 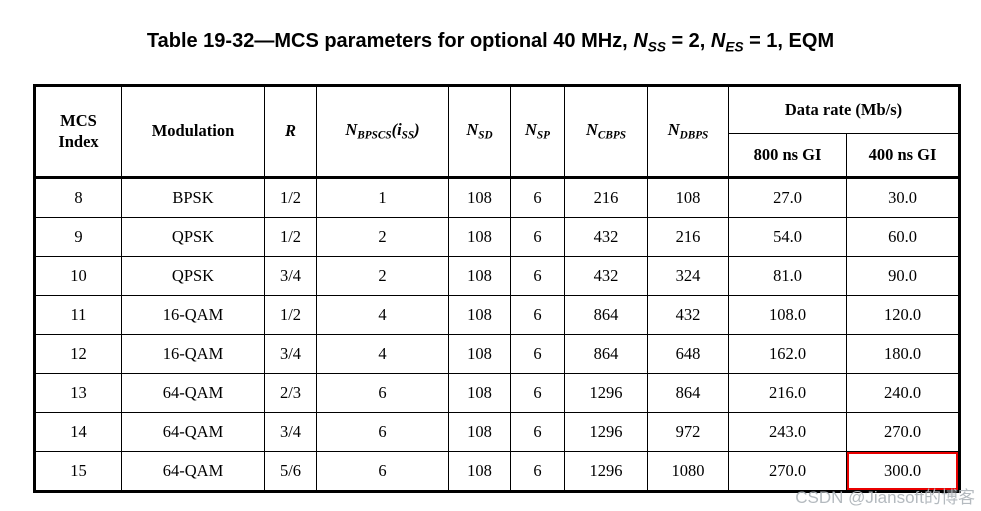 I want to click on col-header-modulation: Modulation, so click(x=193, y=131).